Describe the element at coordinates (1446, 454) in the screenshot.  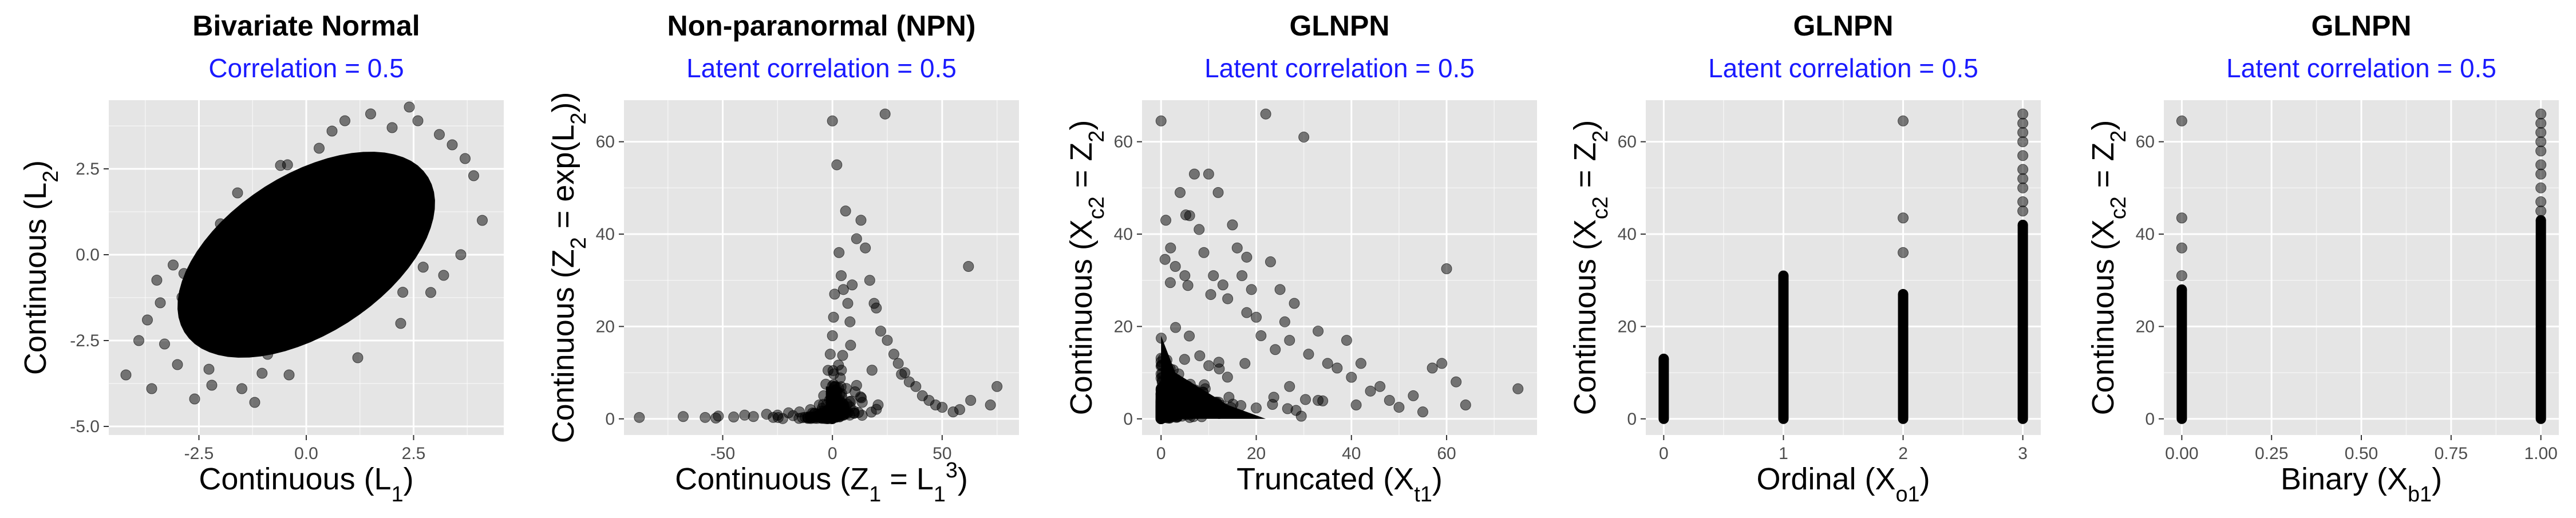
I see `x-tick-label: 60` at that location.